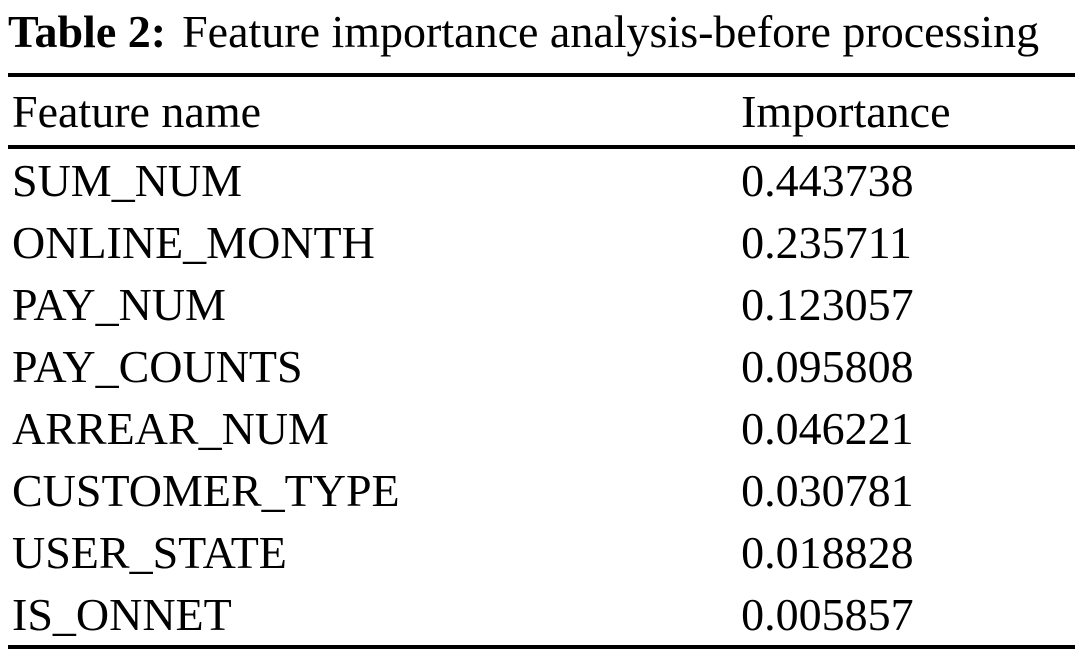  What do you see at coordinates (541, 490) in the screenshot?
I see `table-row: CUSTOMER_TYPE 0.030781` at bounding box center [541, 490].